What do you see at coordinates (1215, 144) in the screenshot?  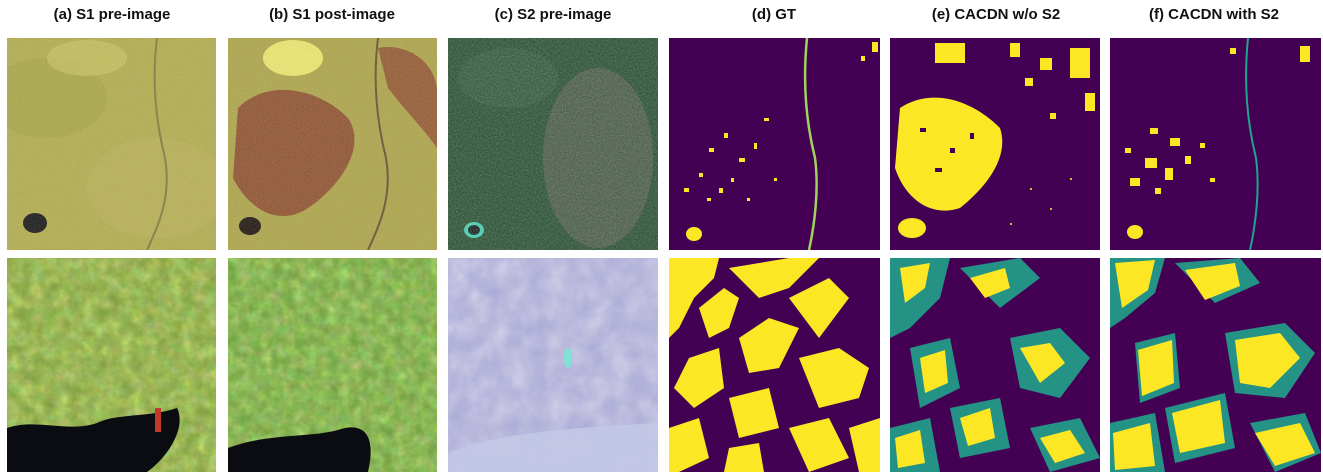 I see `cacdn-with-s2-row1` at bounding box center [1215, 144].